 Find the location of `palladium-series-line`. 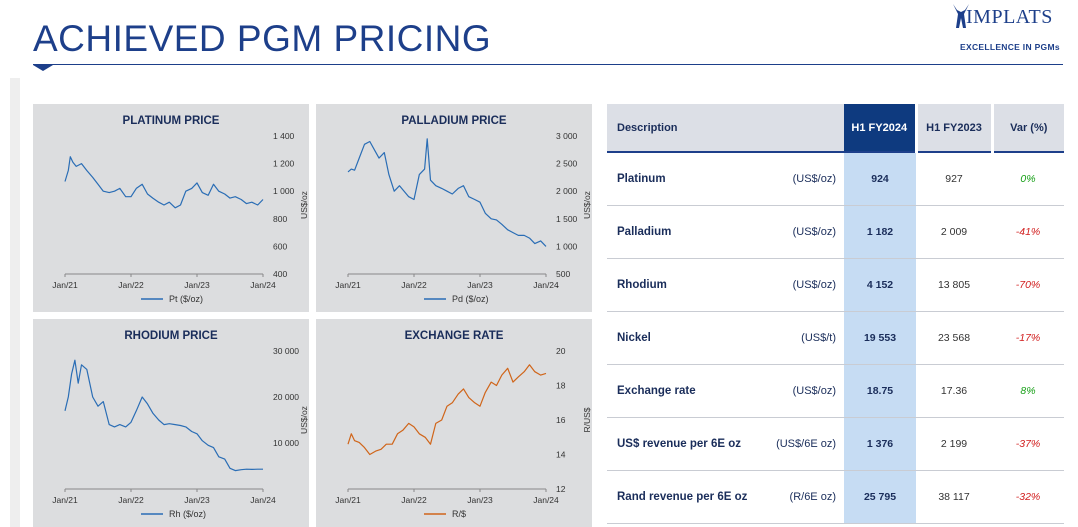

palladium-series-line is located at coordinates (447, 192).